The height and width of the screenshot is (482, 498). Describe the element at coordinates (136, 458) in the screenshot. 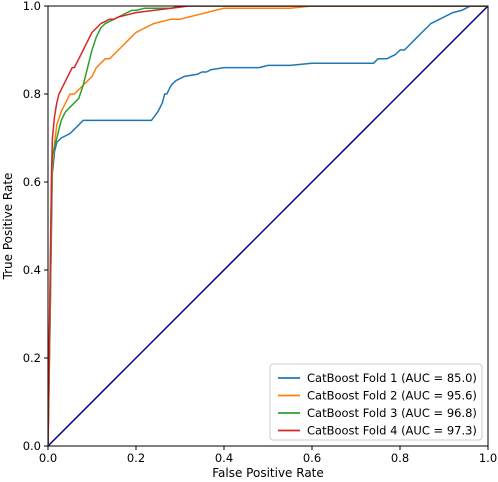

I see `x-tick-label: 0.2` at that location.